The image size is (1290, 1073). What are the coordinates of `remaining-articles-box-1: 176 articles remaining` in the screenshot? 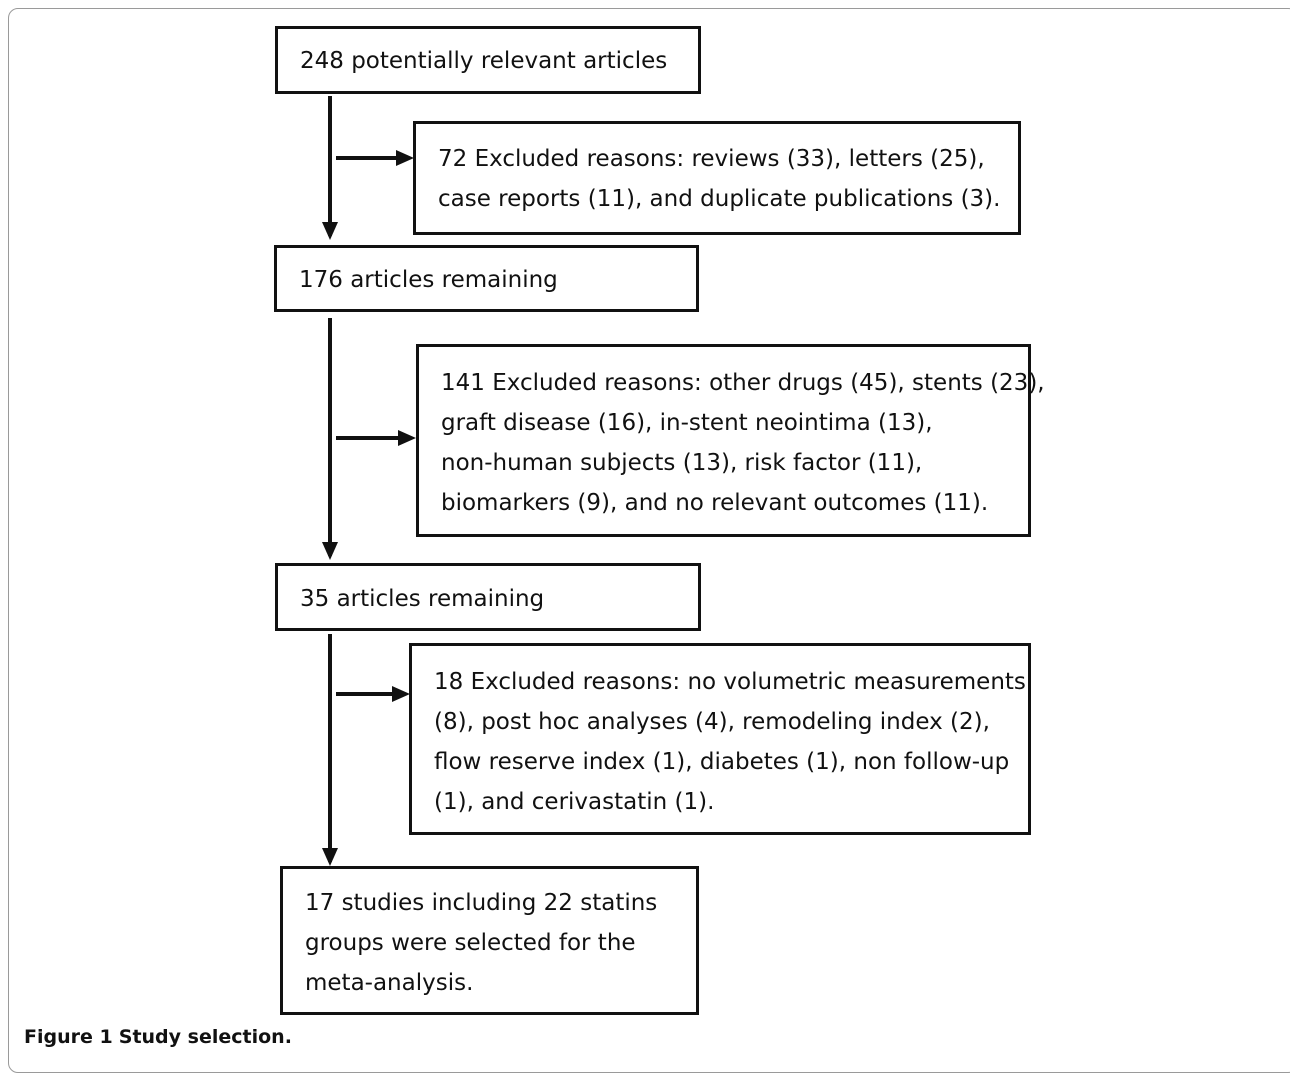 It's located at (486, 278).